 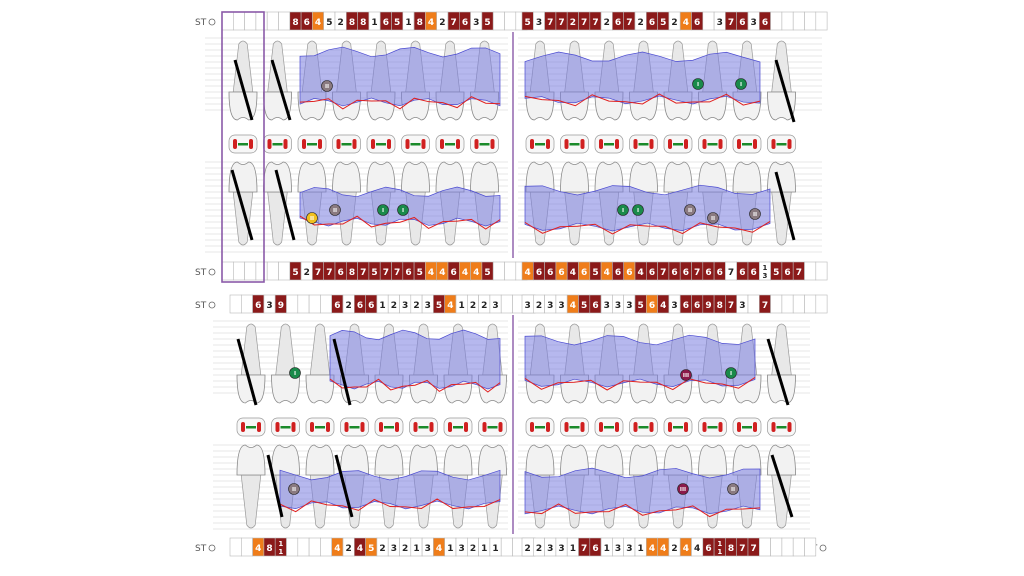 I want to click on pocket-depth-lower-right-value: 8, so click(x=731, y=549).